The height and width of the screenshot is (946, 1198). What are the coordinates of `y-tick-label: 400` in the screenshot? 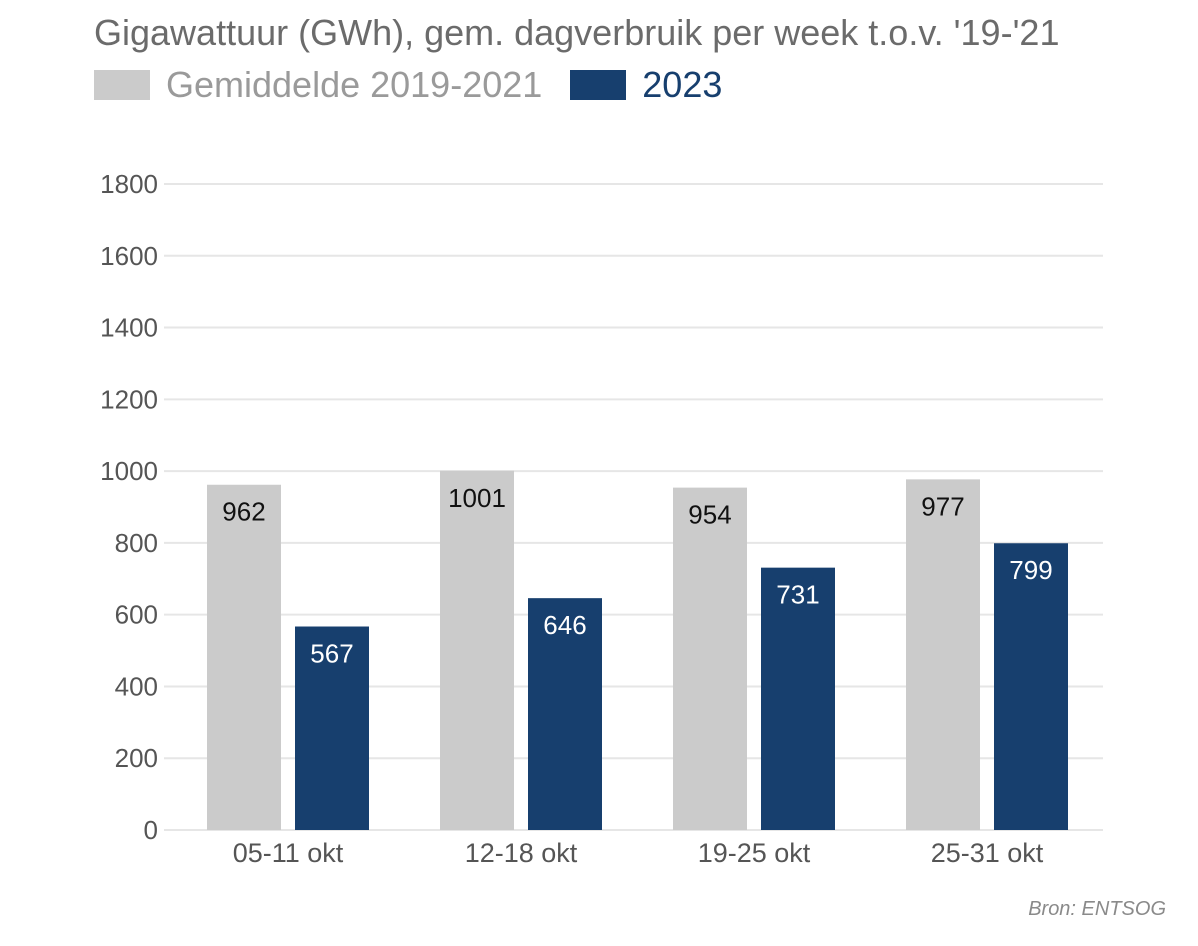 It's located at (136, 686).